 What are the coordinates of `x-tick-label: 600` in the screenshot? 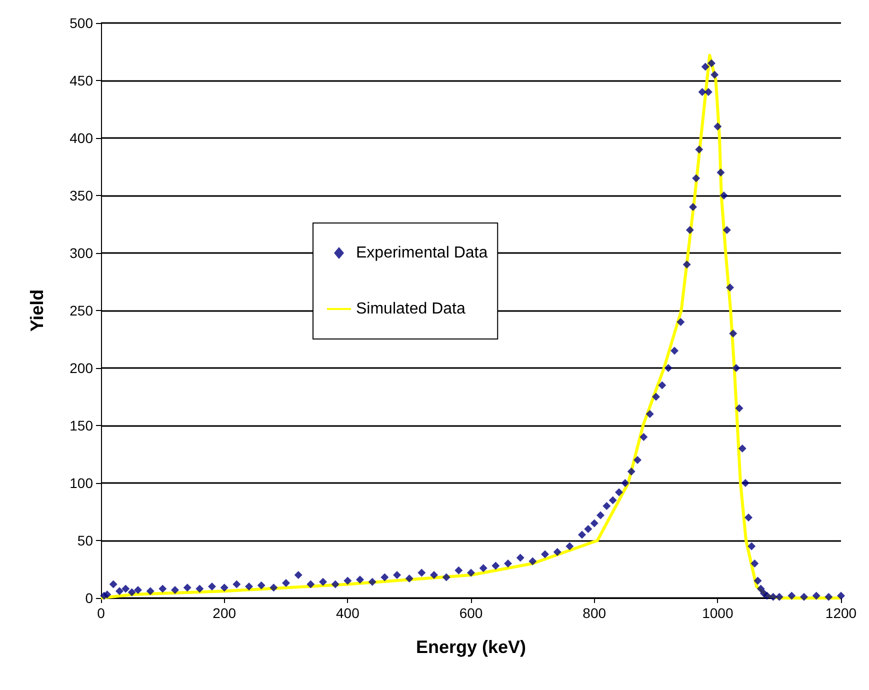 It's located at (471, 613).